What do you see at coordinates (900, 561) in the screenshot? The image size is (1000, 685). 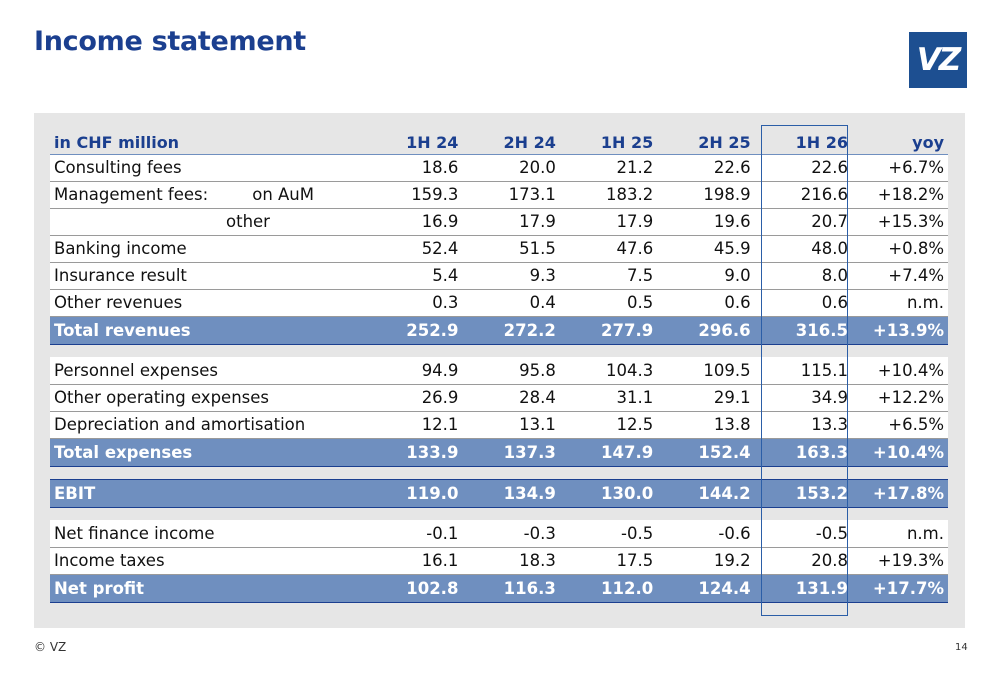 I see `yoy-cell: +19.3%` at bounding box center [900, 561].